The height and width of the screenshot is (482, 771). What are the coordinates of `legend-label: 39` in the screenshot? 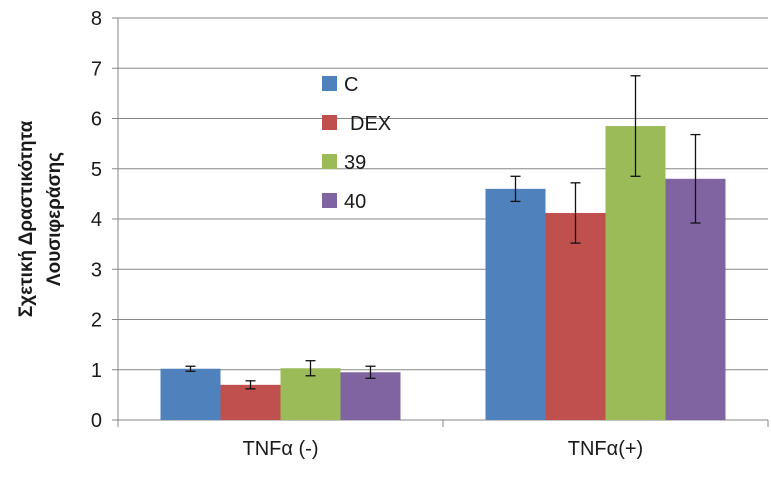 It's located at (355, 163).